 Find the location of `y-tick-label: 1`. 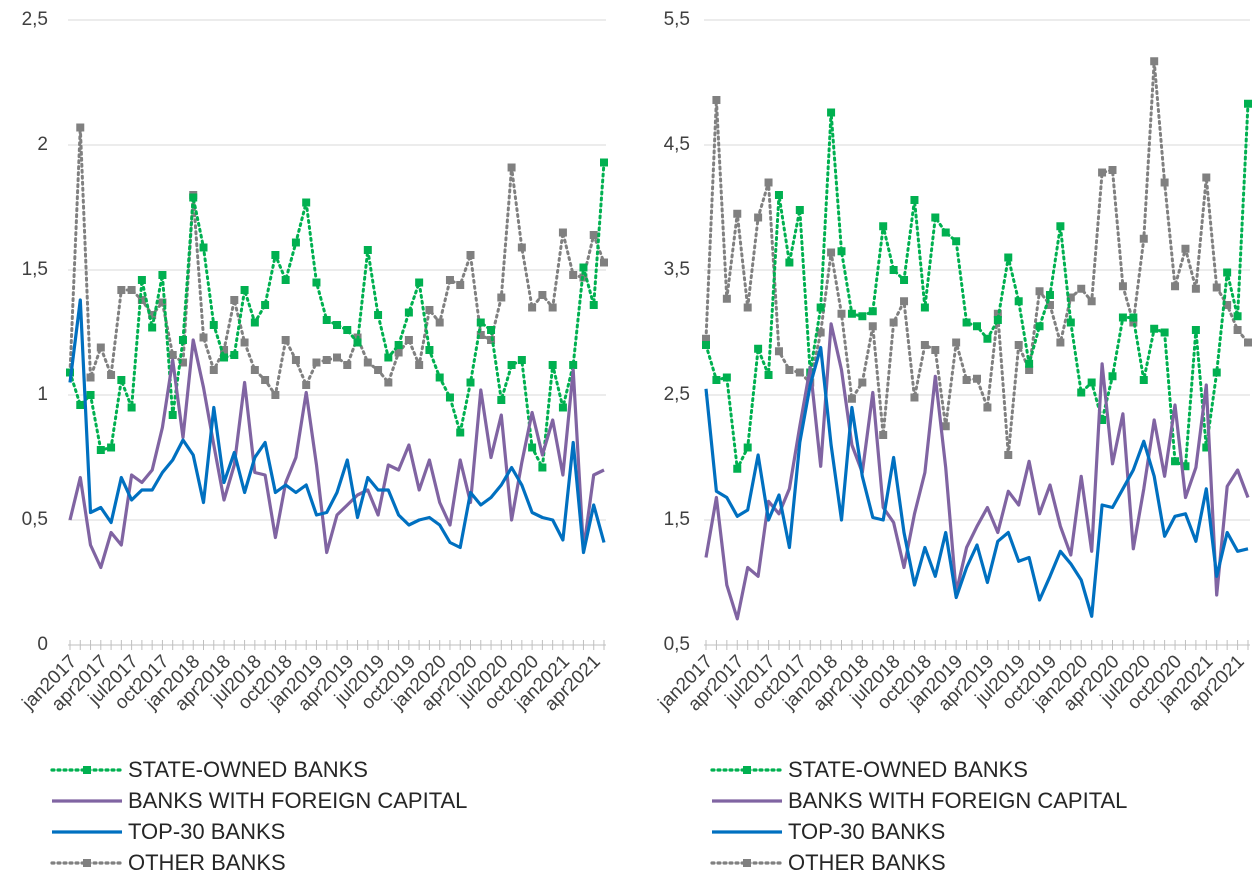

y-tick-label: 1 is located at coordinates (42, 394).